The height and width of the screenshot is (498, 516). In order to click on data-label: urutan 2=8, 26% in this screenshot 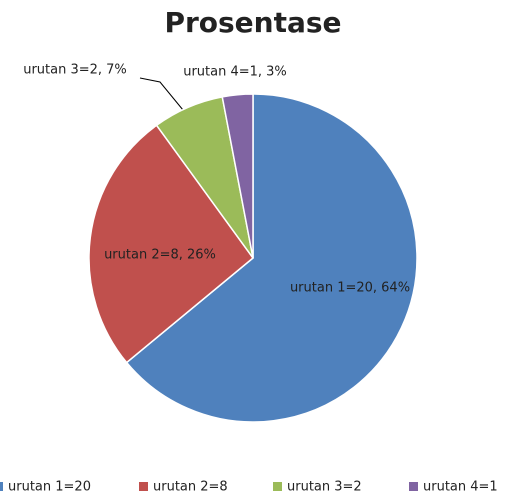, I will do `click(160, 255)`.